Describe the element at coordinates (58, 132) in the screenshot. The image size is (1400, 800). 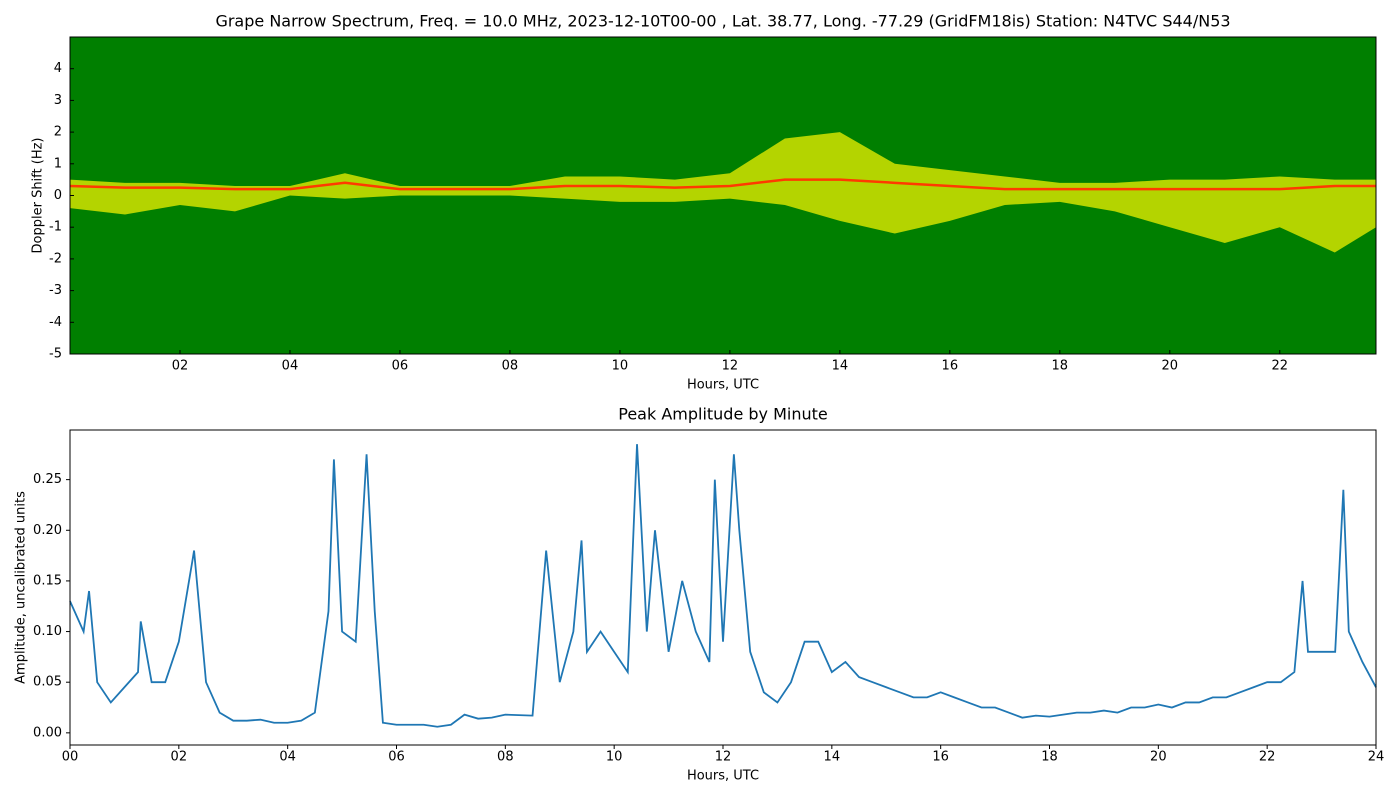
I see `y-tick-label: 2` at that location.